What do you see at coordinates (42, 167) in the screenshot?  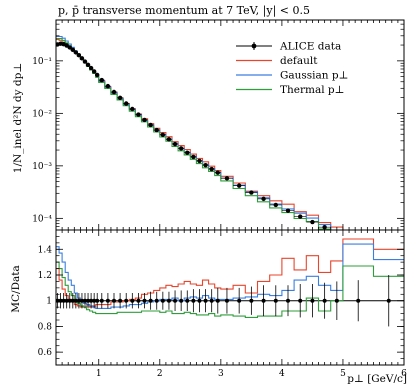 I see `y-tick-label: 10⁻³` at bounding box center [42, 167].